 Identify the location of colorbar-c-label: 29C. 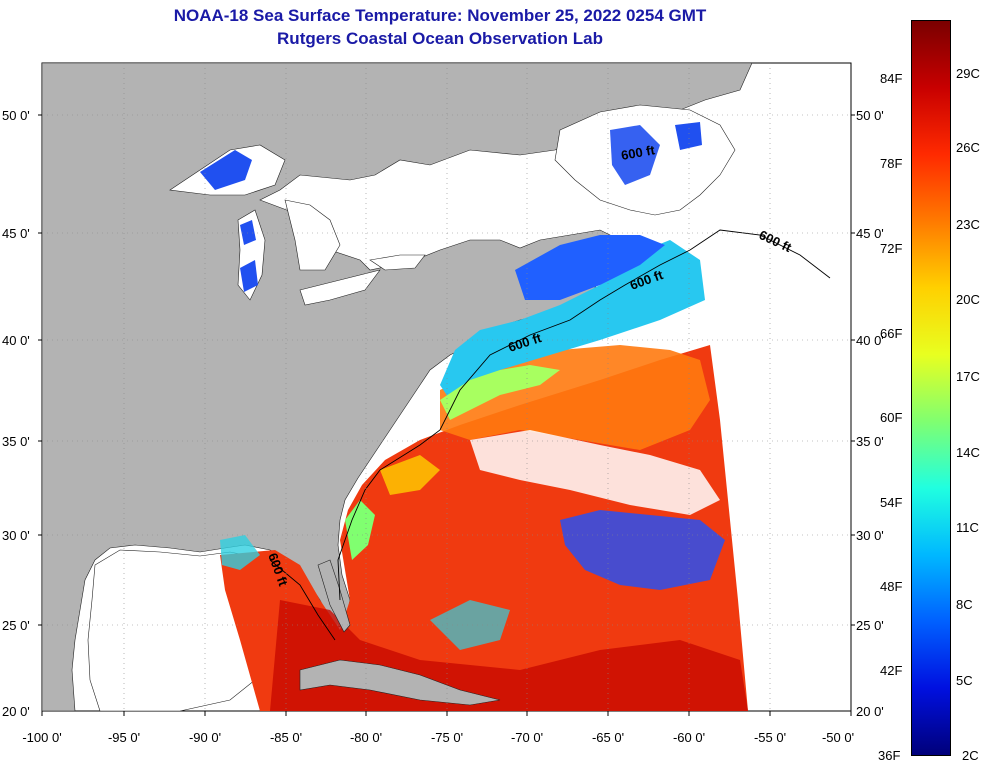
(968, 73).